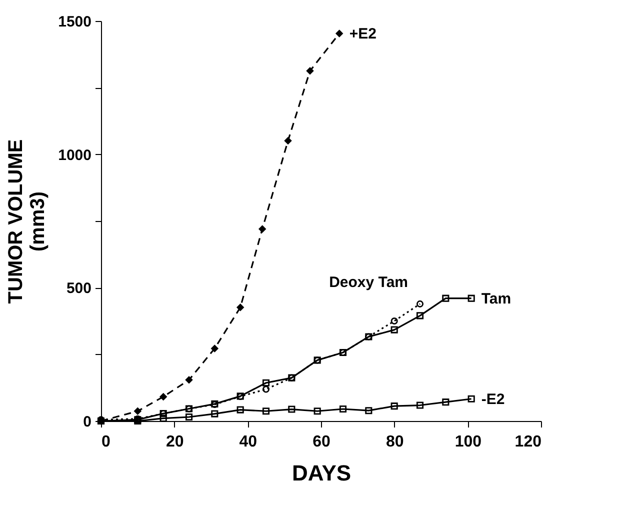 This screenshot has width=628, height=508. What do you see at coordinates (106, 442) in the screenshot?
I see `x-tick-label: 0` at bounding box center [106, 442].